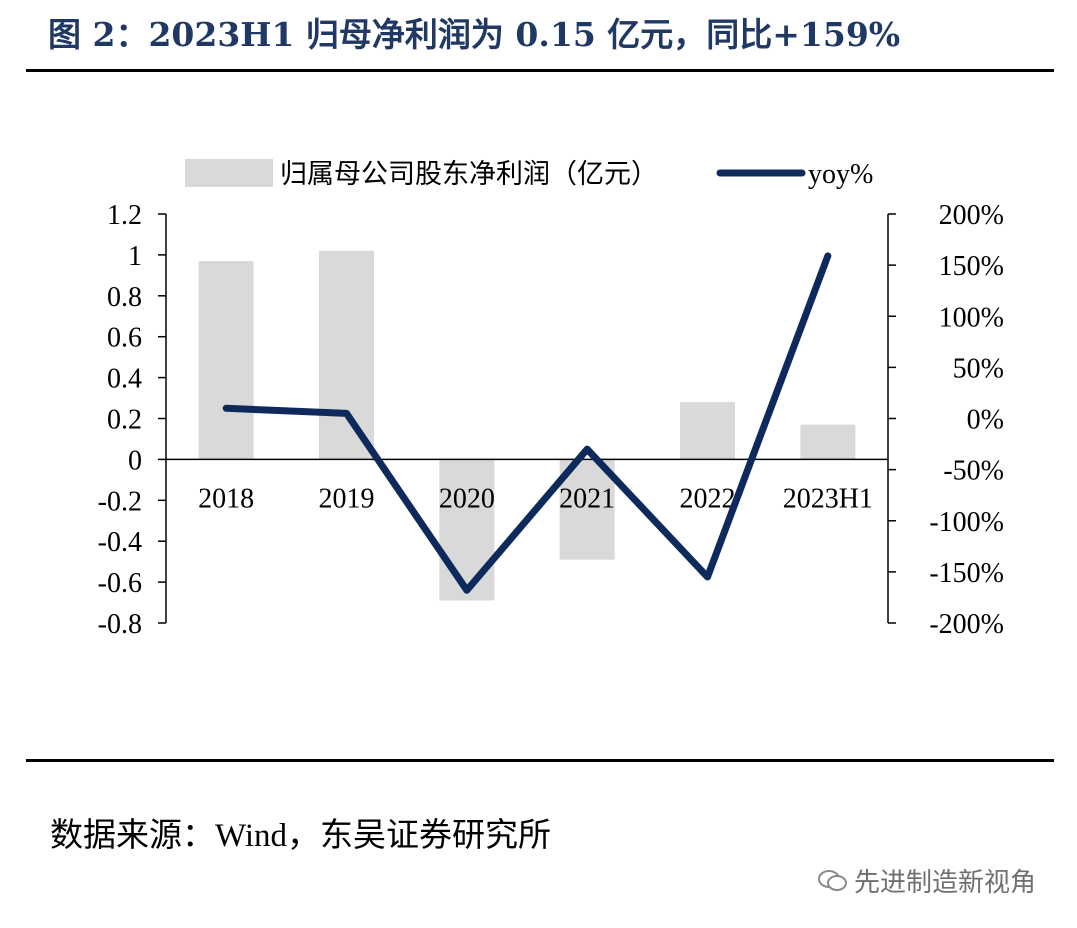  Describe the element at coordinates (840, 174) in the screenshot. I see `legend-line-label: yoy%` at that location.